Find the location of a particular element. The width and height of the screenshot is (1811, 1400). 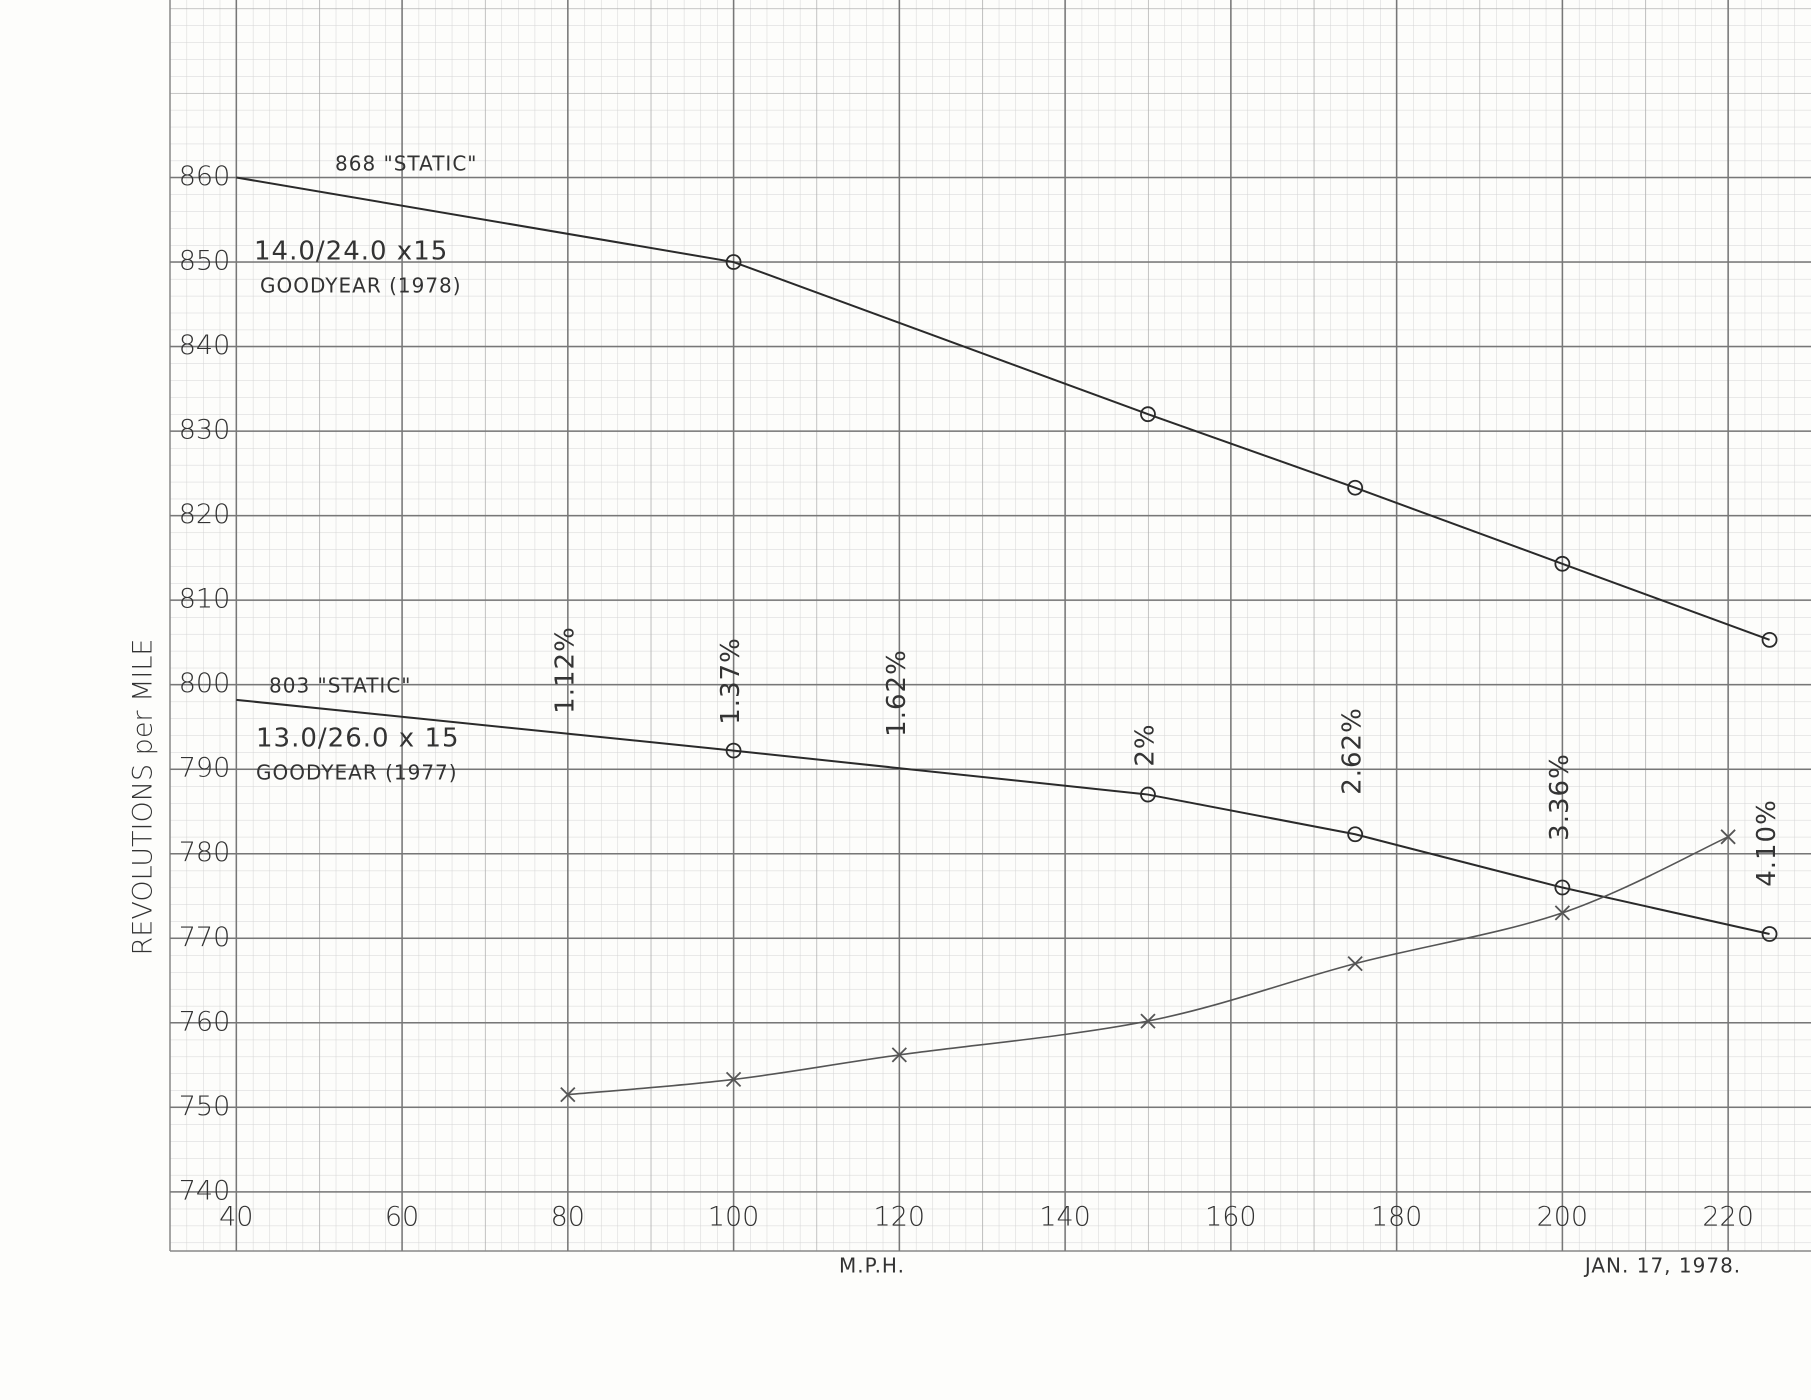

x-tick-label: 100 is located at coordinates (734, 1217).